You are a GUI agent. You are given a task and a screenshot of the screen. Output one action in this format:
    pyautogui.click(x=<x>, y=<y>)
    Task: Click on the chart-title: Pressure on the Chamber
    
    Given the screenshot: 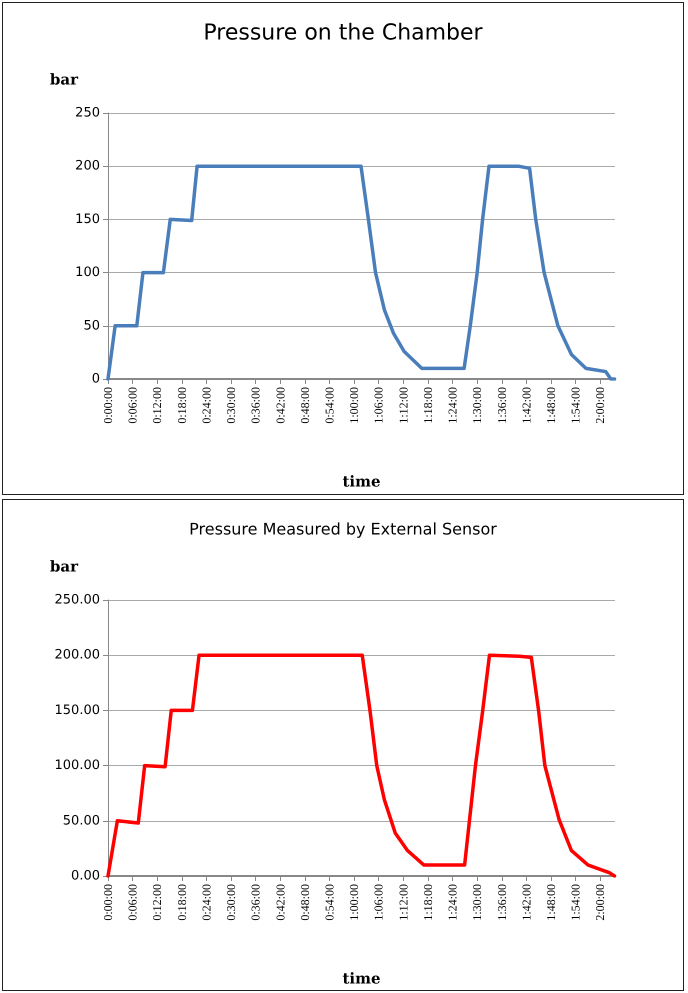 What is the action you would take?
    pyautogui.click(x=343, y=33)
    